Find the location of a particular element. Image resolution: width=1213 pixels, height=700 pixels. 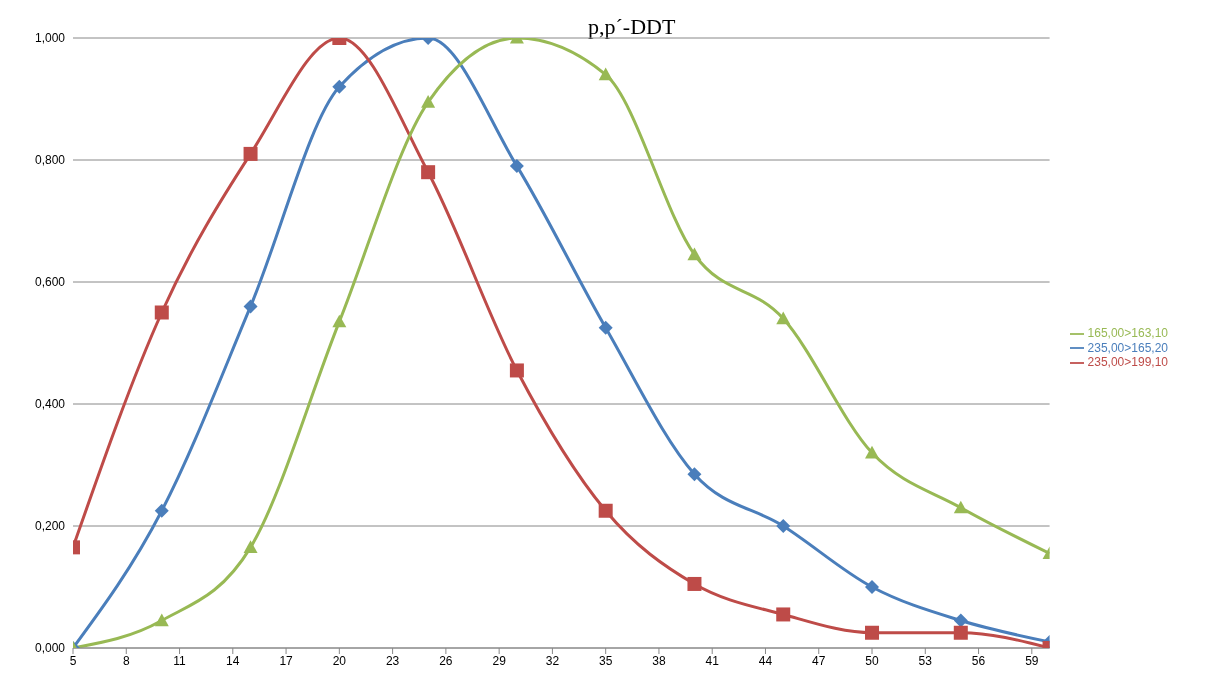

x-tick-label: 41 is located at coordinates (712, 660).